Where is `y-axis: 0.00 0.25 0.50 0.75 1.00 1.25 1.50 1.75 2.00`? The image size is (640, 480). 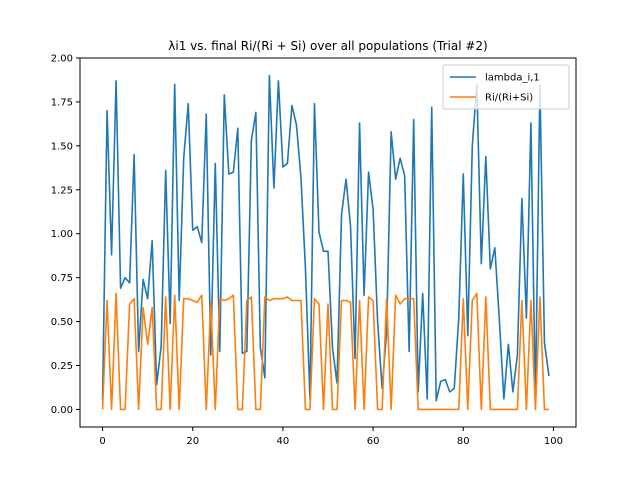 y-axis: 0.00 0.25 0.50 0.75 1.00 1.25 1.50 1.75 2.00 is located at coordinates (65, 235).